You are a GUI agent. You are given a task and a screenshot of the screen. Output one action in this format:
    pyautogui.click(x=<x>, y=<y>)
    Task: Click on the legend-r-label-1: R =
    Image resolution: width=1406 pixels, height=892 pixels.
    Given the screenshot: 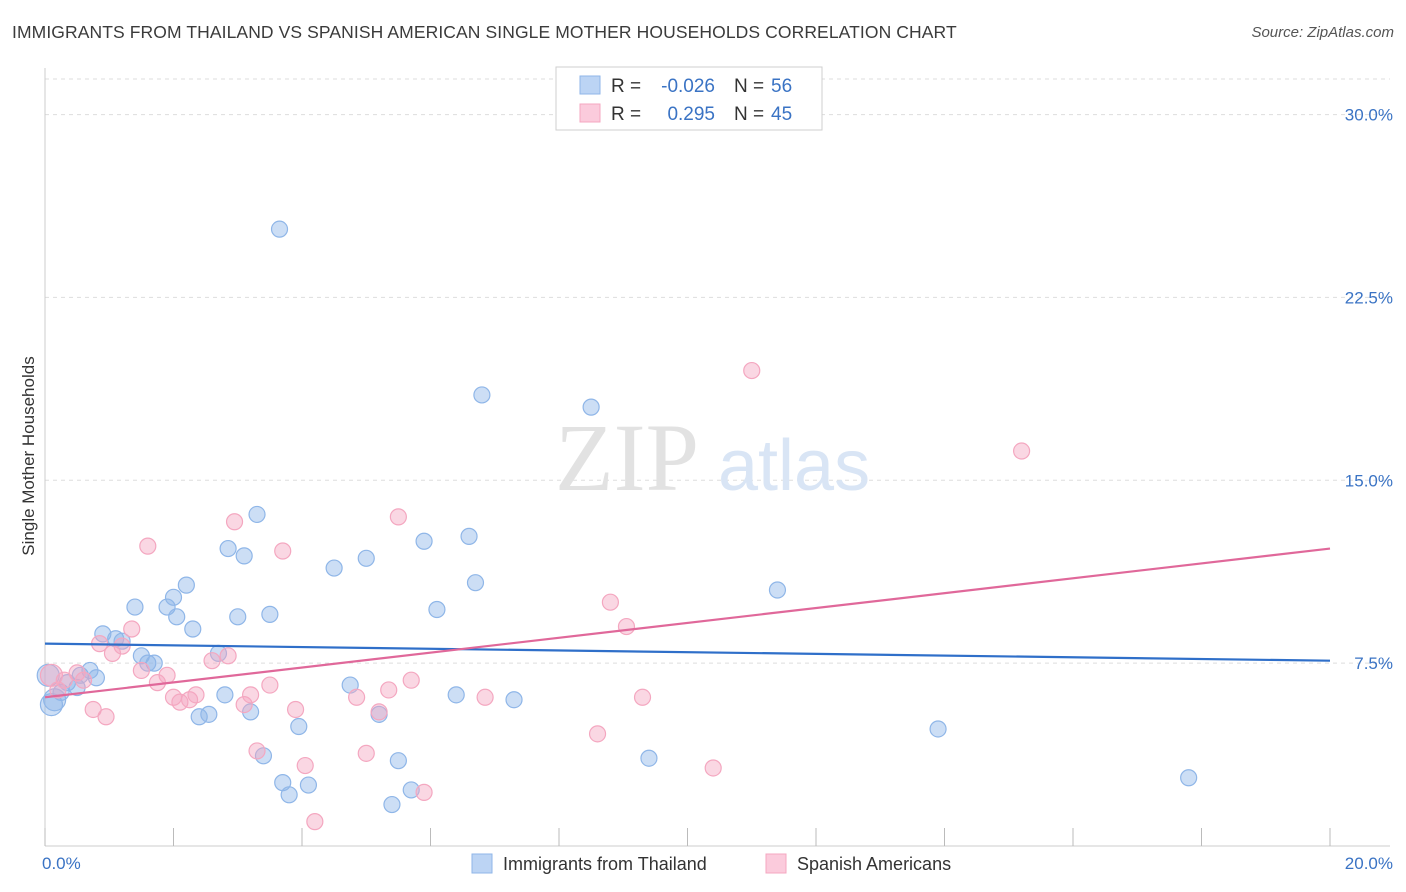 What is the action you would take?
    pyautogui.click(x=626, y=86)
    